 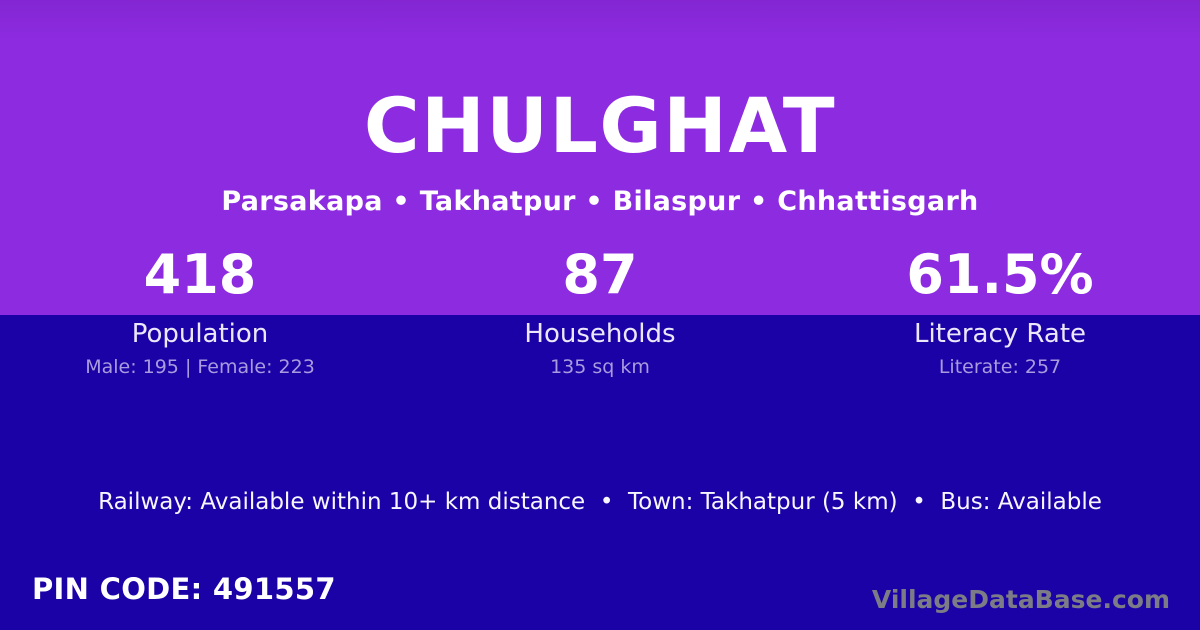 I want to click on watermark-brand: VillageDataBase.com, so click(x=1020, y=599).